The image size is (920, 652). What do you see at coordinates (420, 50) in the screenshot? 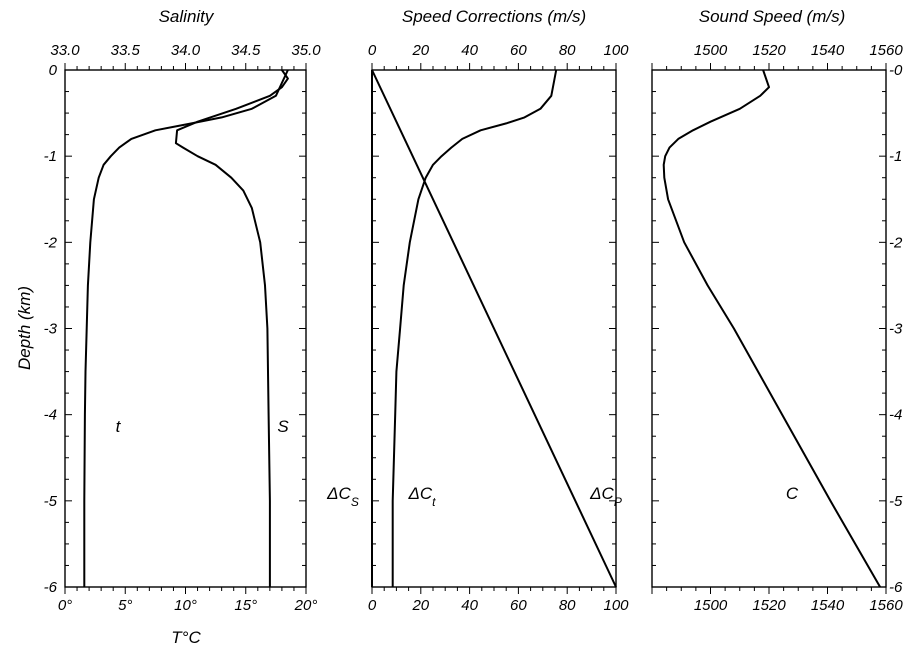
I see `corrections-top-tick-label: 20` at bounding box center [420, 50].